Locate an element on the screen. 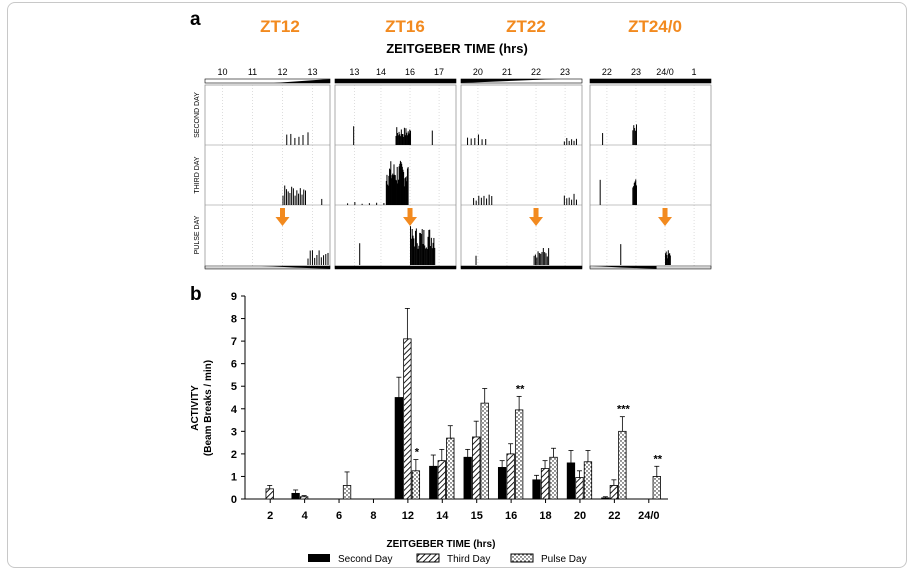 The image size is (915, 571). panel-a-letter: a is located at coordinates (195, 19).